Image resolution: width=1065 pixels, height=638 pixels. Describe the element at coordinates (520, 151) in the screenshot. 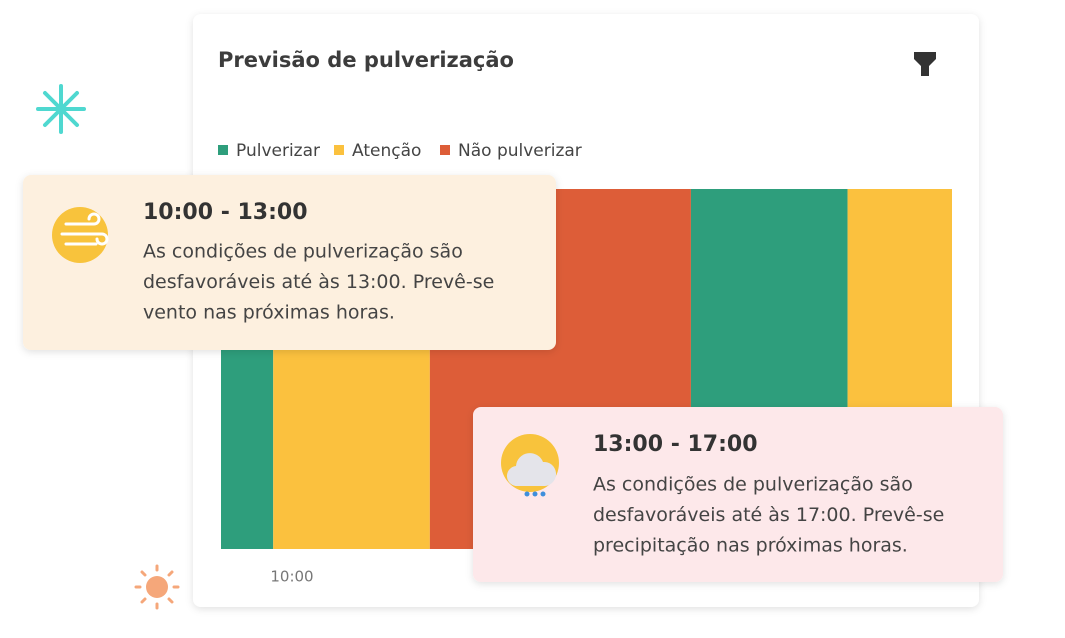

I see `legend-label: Não pulverizar` at that location.